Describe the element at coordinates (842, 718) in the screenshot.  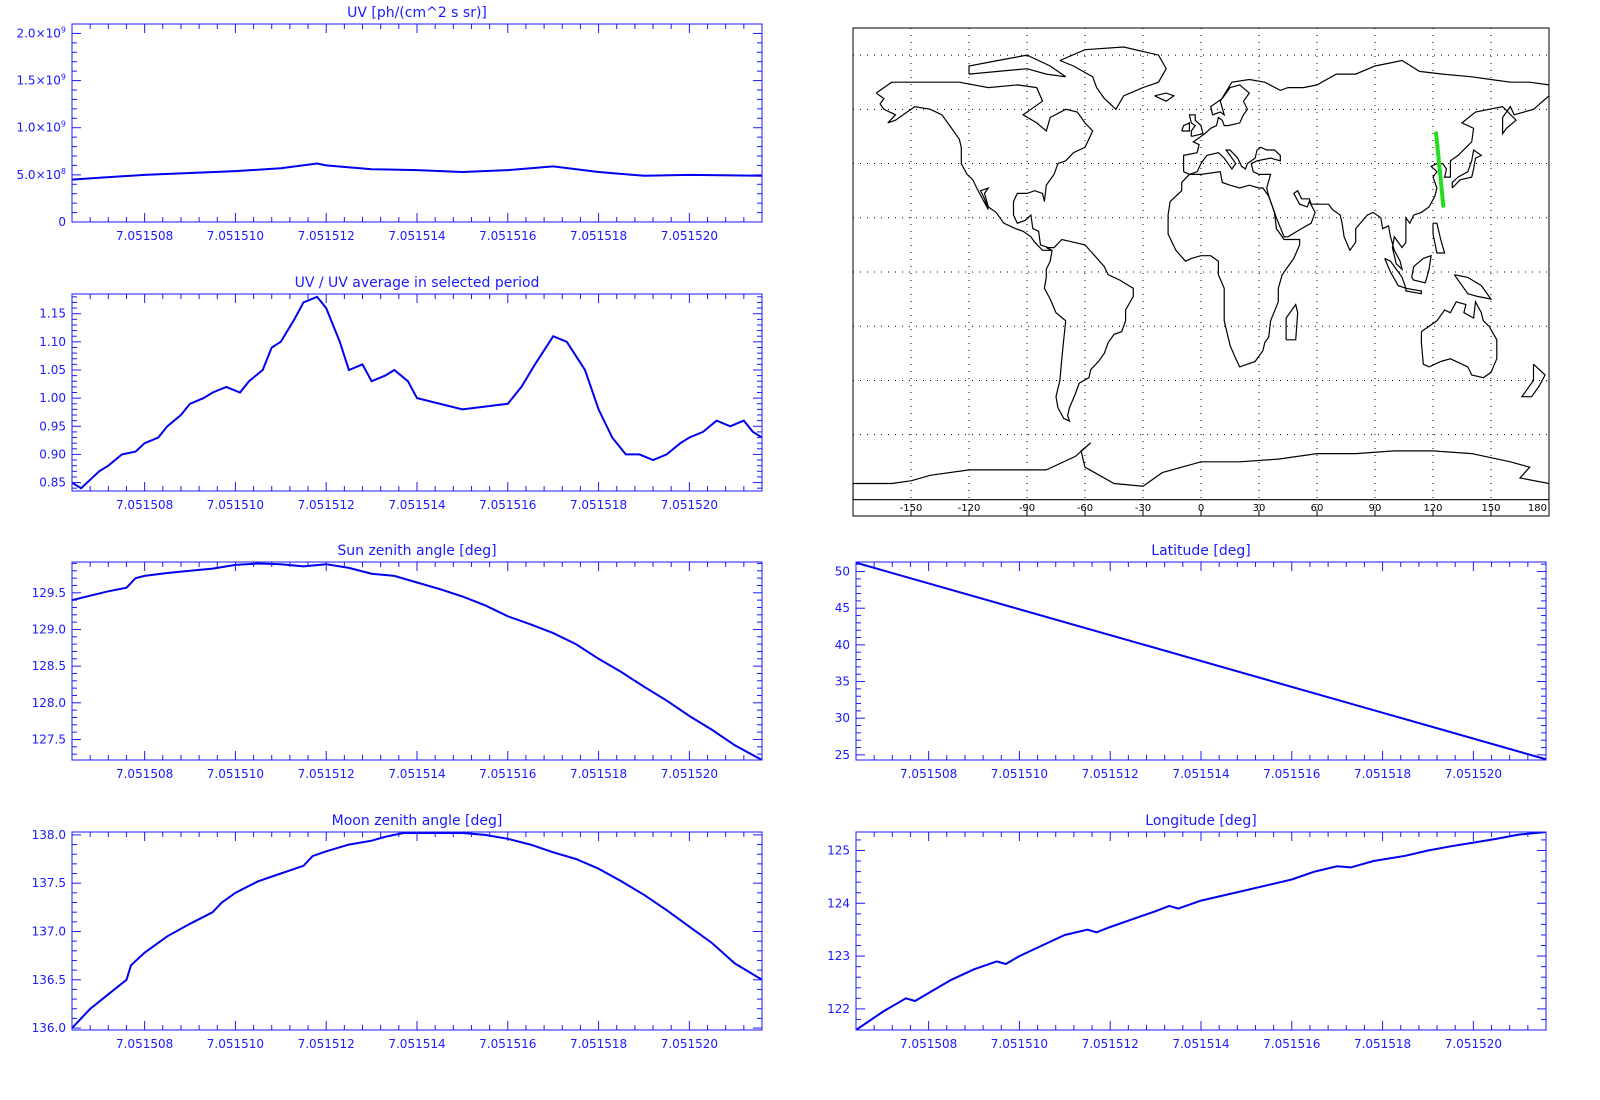
I see `y-tick-label: 30` at that location.